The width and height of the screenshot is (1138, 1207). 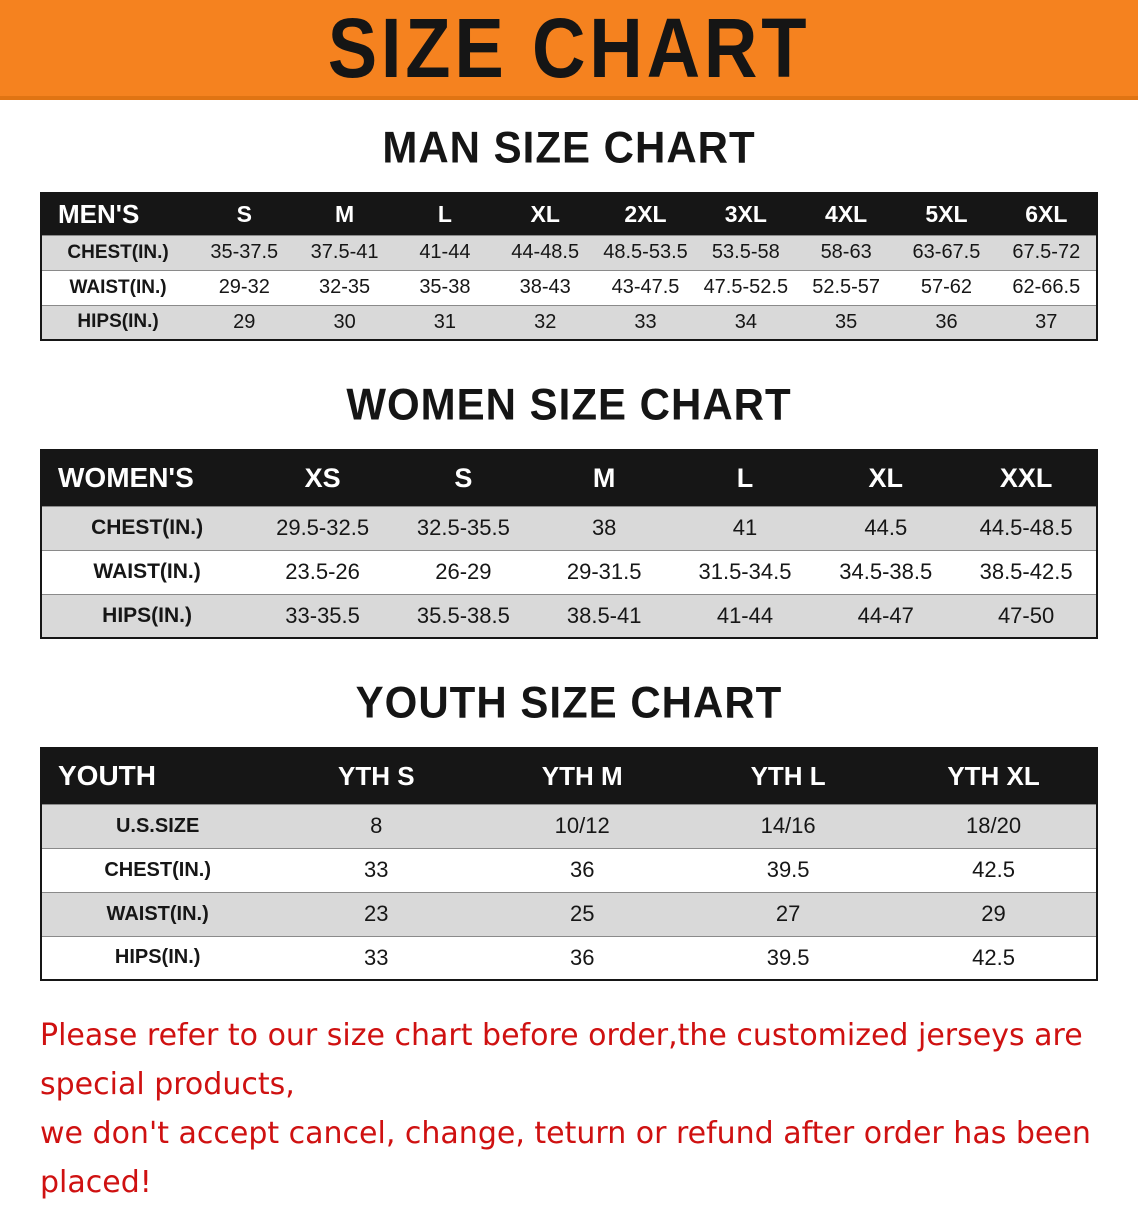 What do you see at coordinates (788, 825) in the screenshot?
I see `size-value: 14/16` at bounding box center [788, 825].